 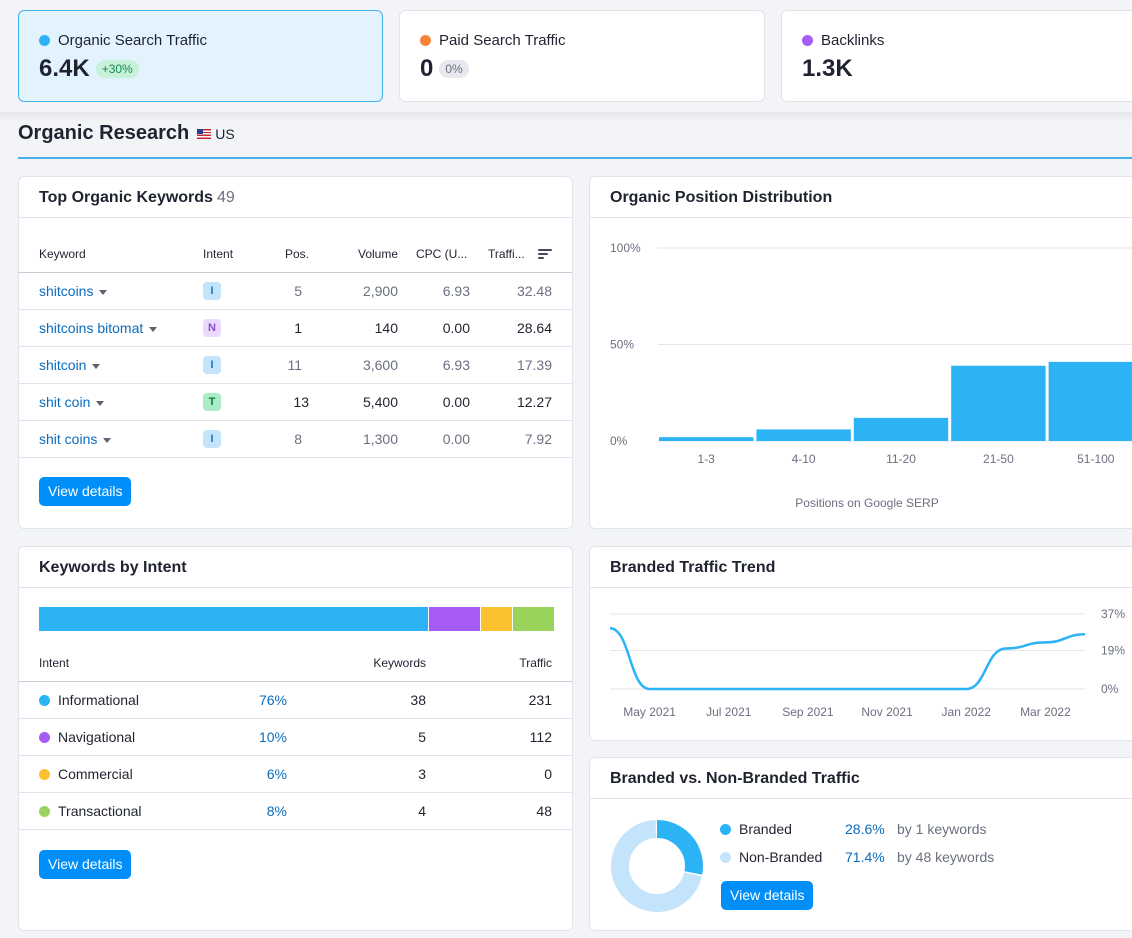 What do you see at coordinates (225, 133) in the screenshot?
I see `country-label: US` at bounding box center [225, 133].